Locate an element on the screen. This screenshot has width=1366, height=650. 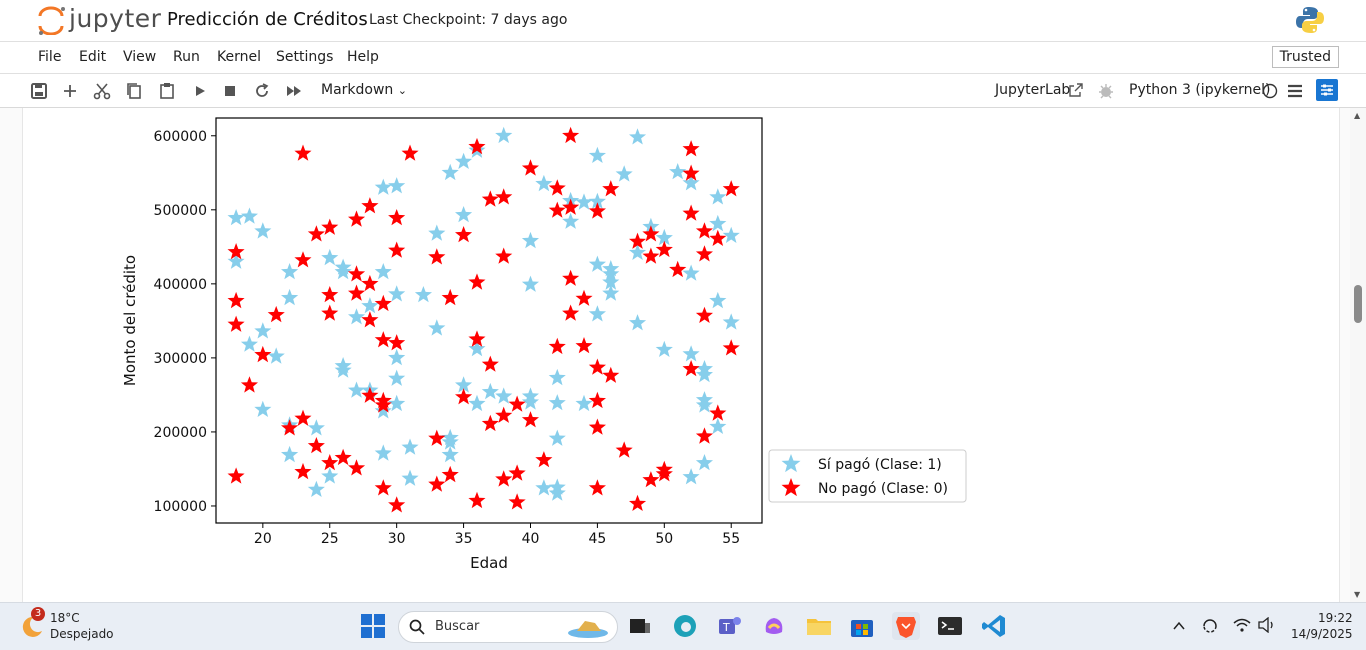
volume-icon is located at coordinates (1267, 625).